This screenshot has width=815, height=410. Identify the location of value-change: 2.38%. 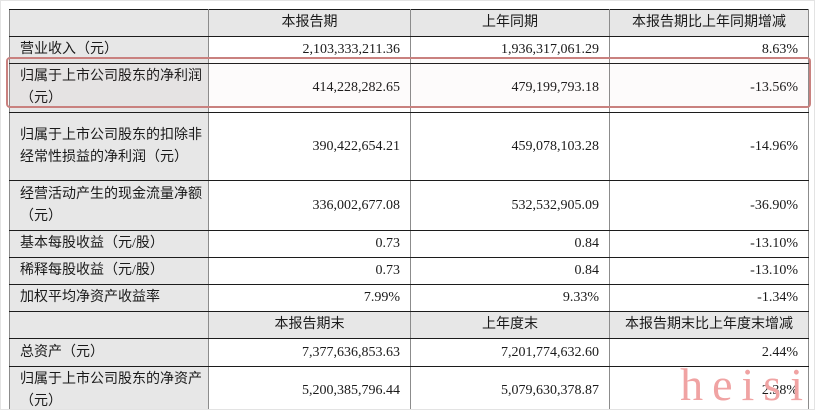
(709, 387).